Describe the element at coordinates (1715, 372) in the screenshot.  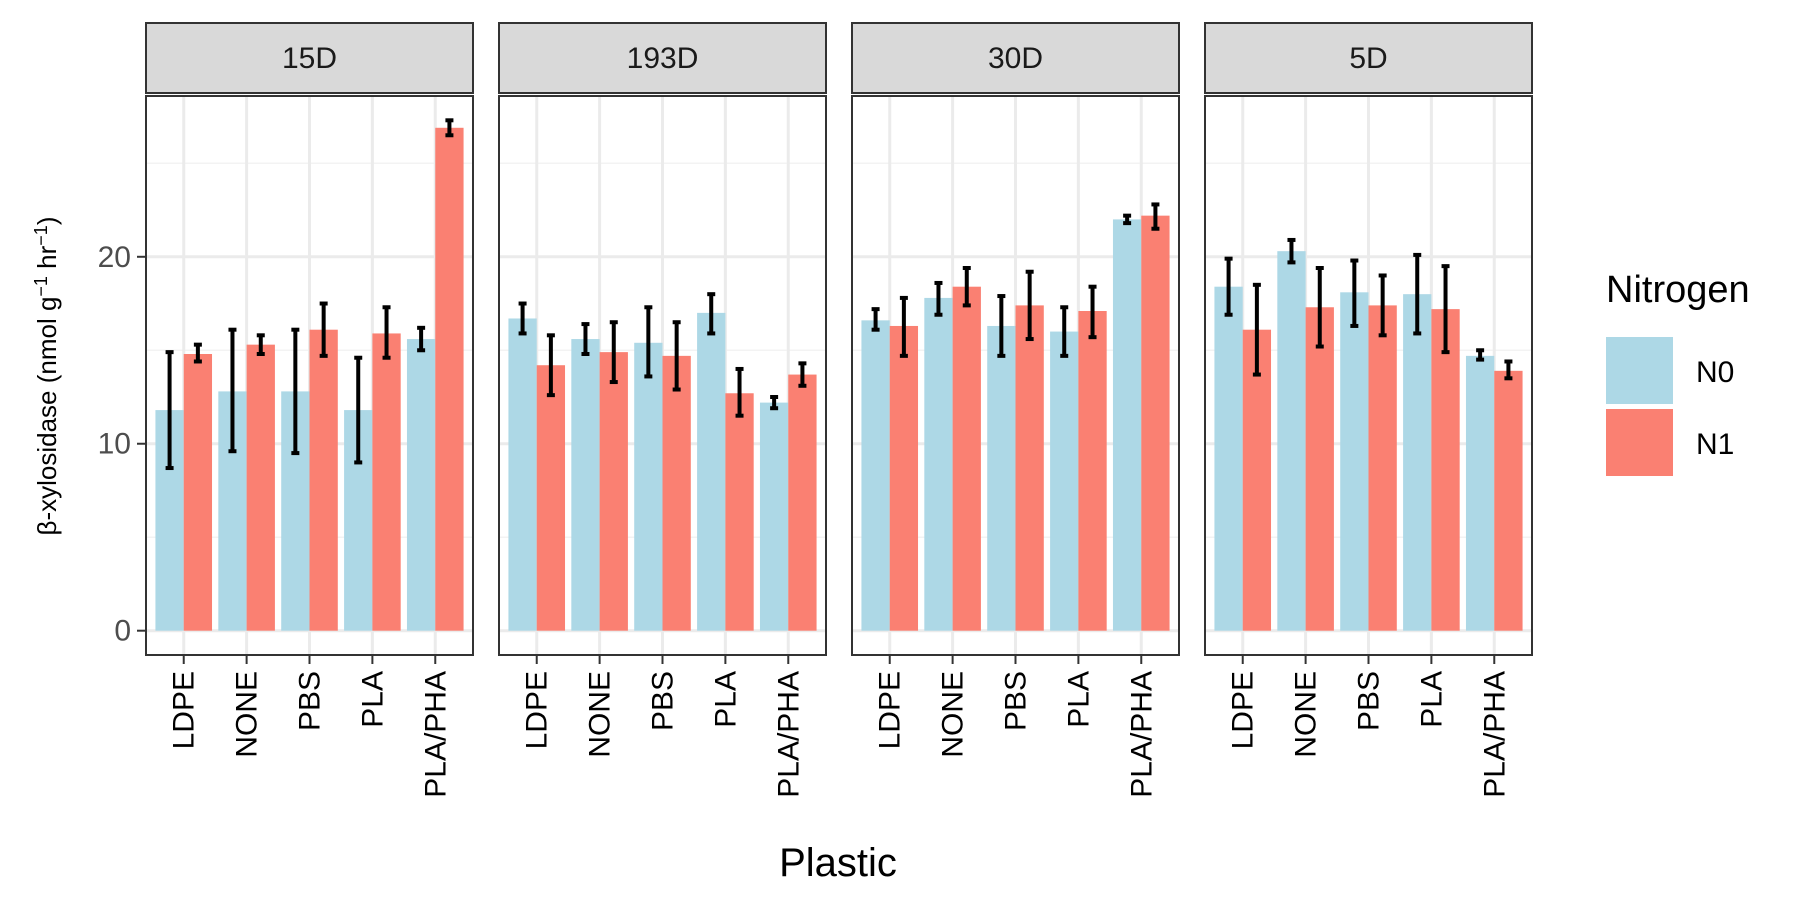
I see `legend-label-n0: N0` at that location.